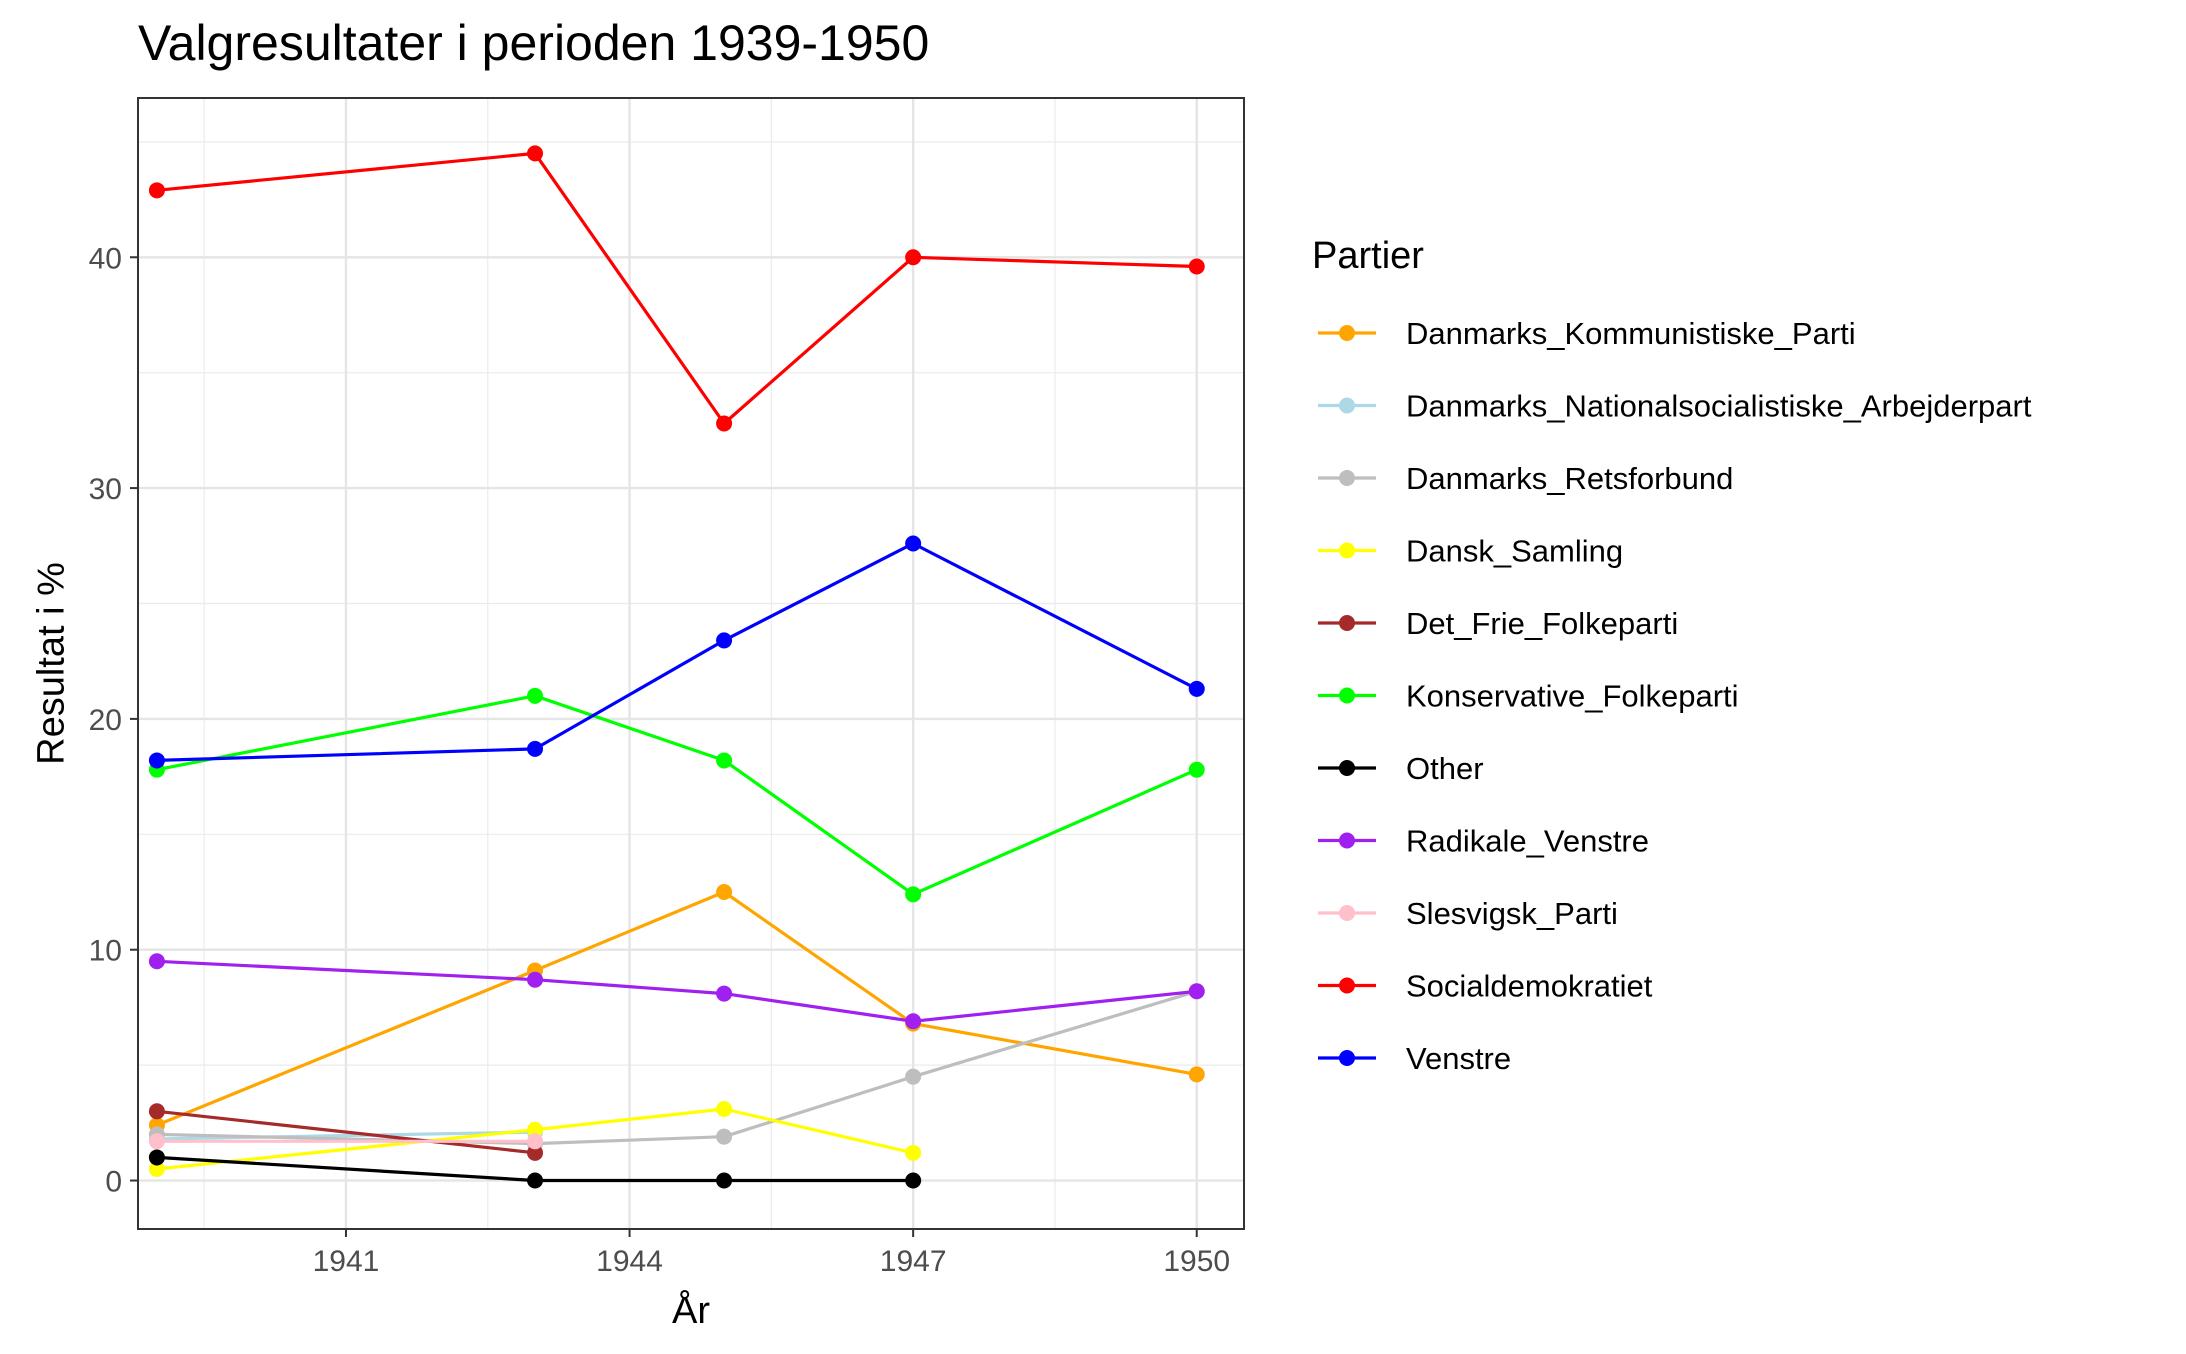  What do you see at coordinates (1527, 841) in the screenshot?
I see `legend-label: Radikale_Venstre` at bounding box center [1527, 841].